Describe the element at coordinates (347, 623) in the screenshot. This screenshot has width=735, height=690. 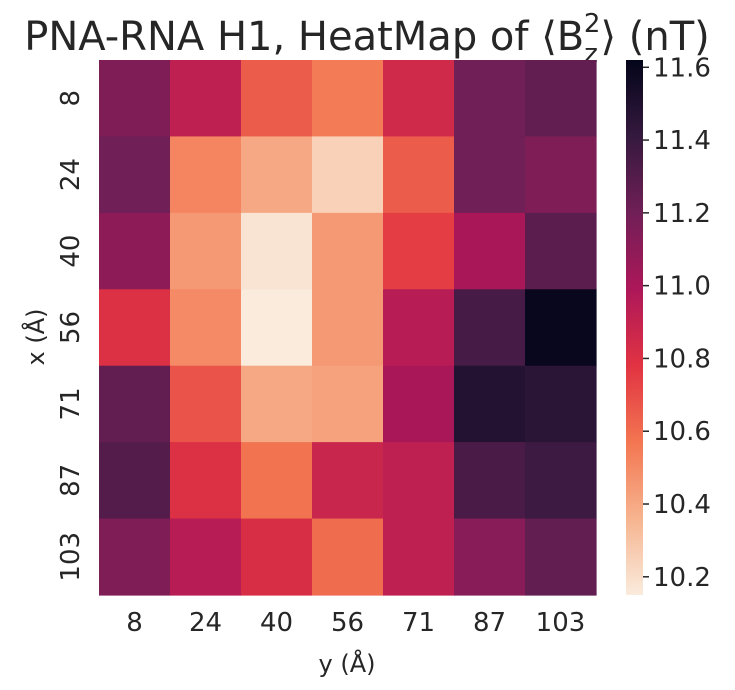
I see `x-tick-label: 56` at that location.